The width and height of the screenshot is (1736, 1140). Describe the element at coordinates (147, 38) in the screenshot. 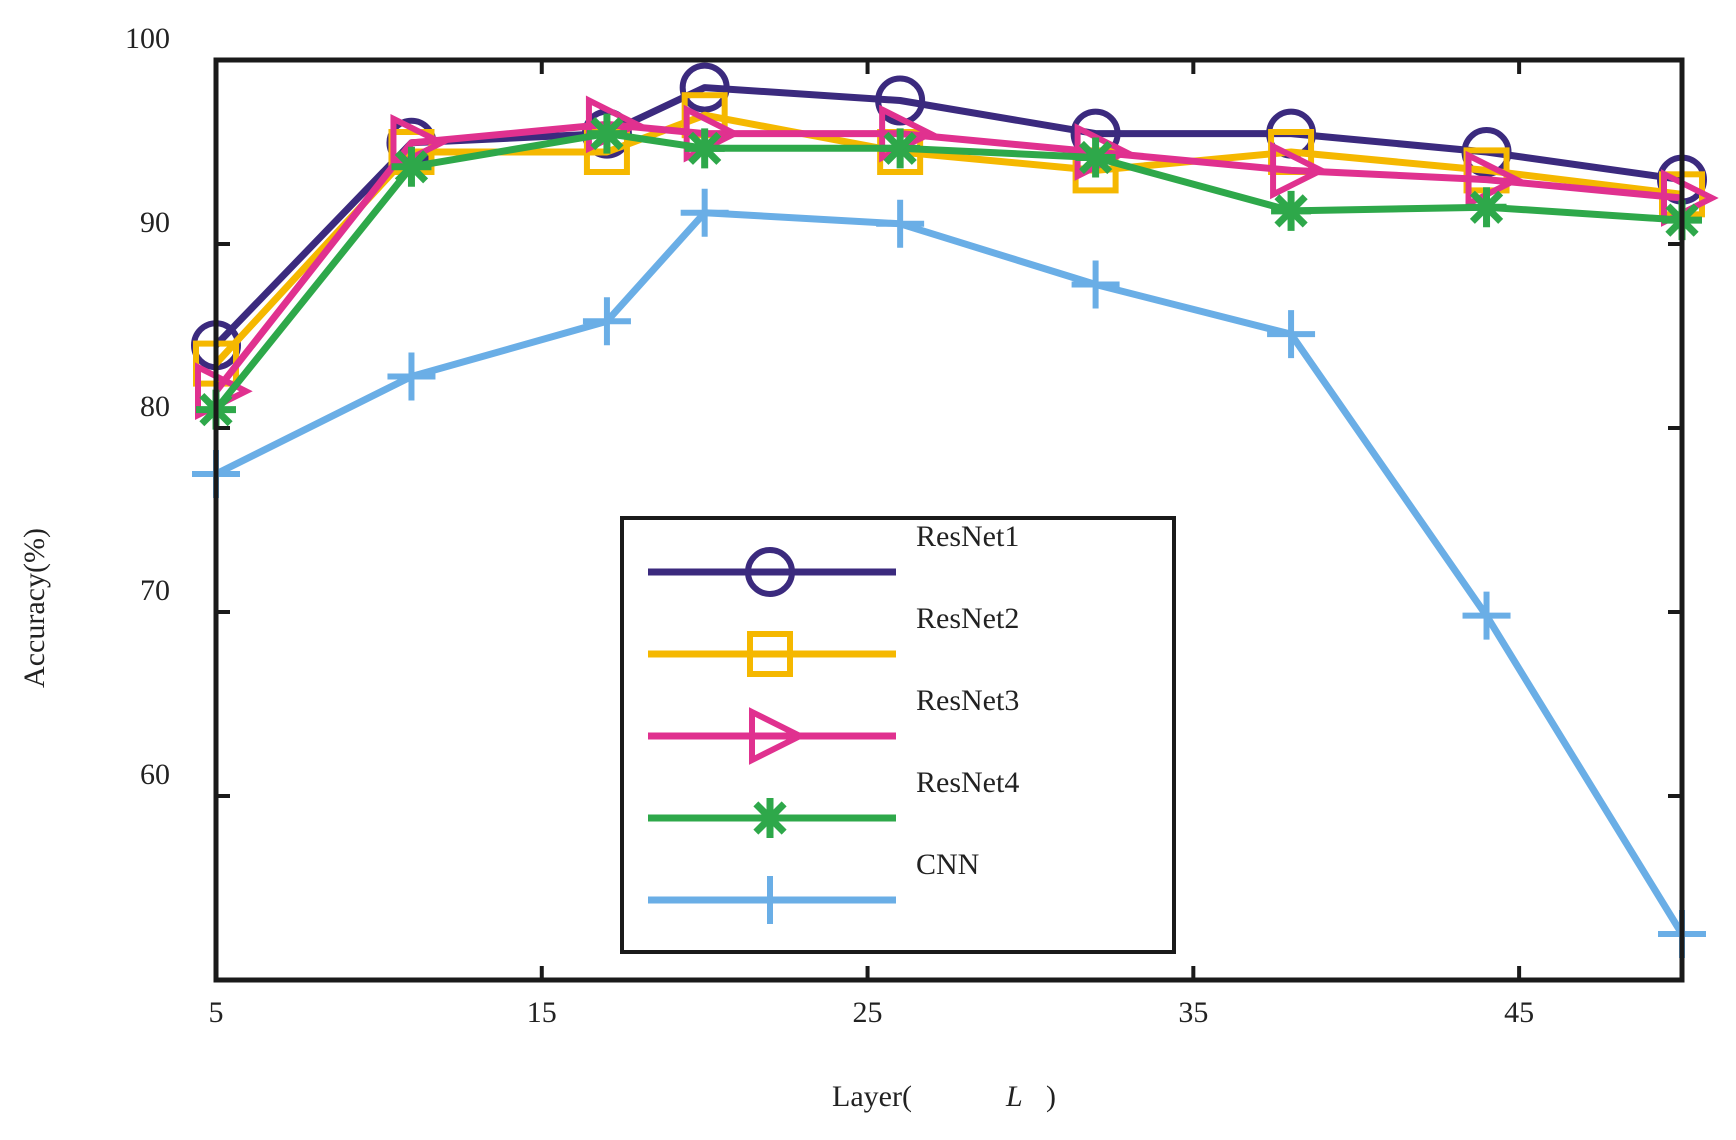

I see `y-tick-label: 100` at that location.